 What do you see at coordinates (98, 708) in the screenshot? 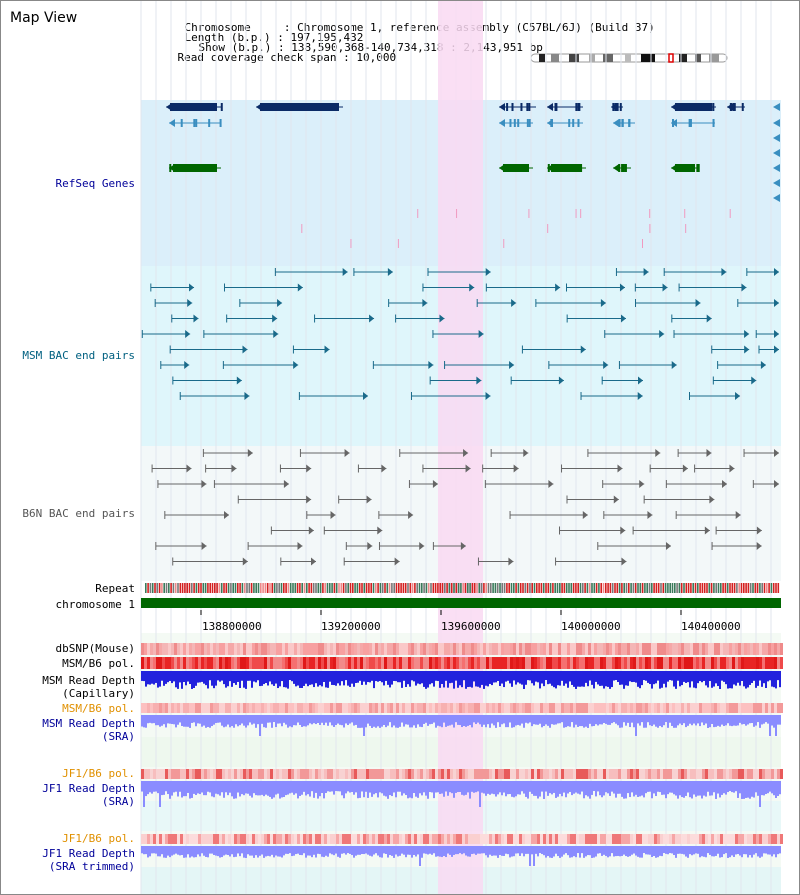
I see `track-label-msm-b6-pol-2: MSM/B6 pol.` at bounding box center [98, 708].